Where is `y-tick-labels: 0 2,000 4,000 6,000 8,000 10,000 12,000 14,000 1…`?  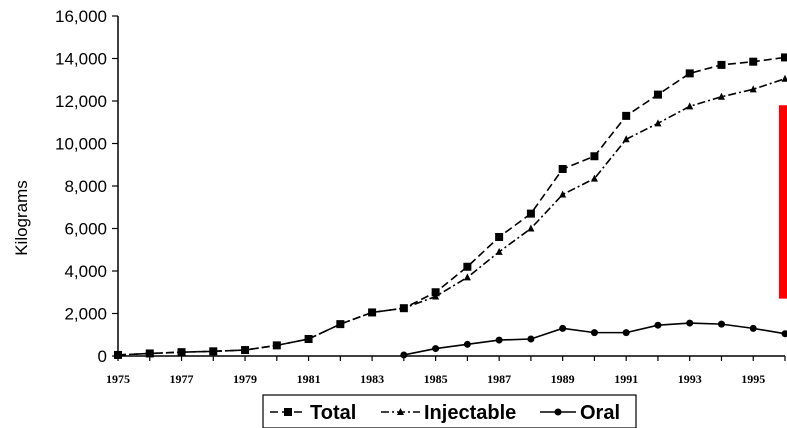
y-tick-labels: 0 2,000 4,000 6,000 8,000 10,000 12,000 14,000 1… is located at coordinates (81, 186).